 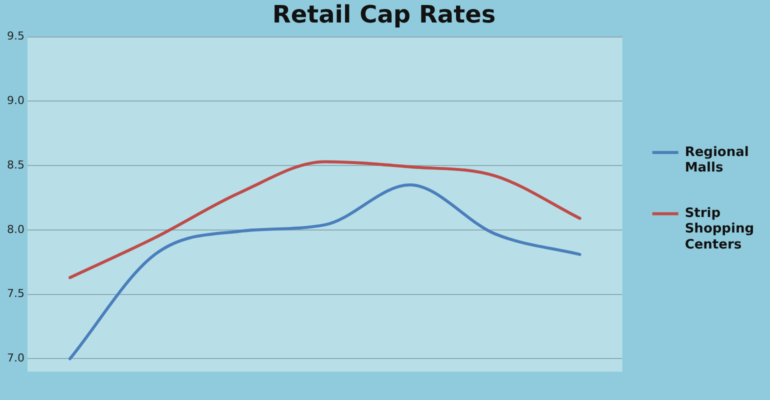 What do you see at coordinates (15, 101) in the screenshot?
I see `y-tick-label: 9.0` at bounding box center [15, 101].